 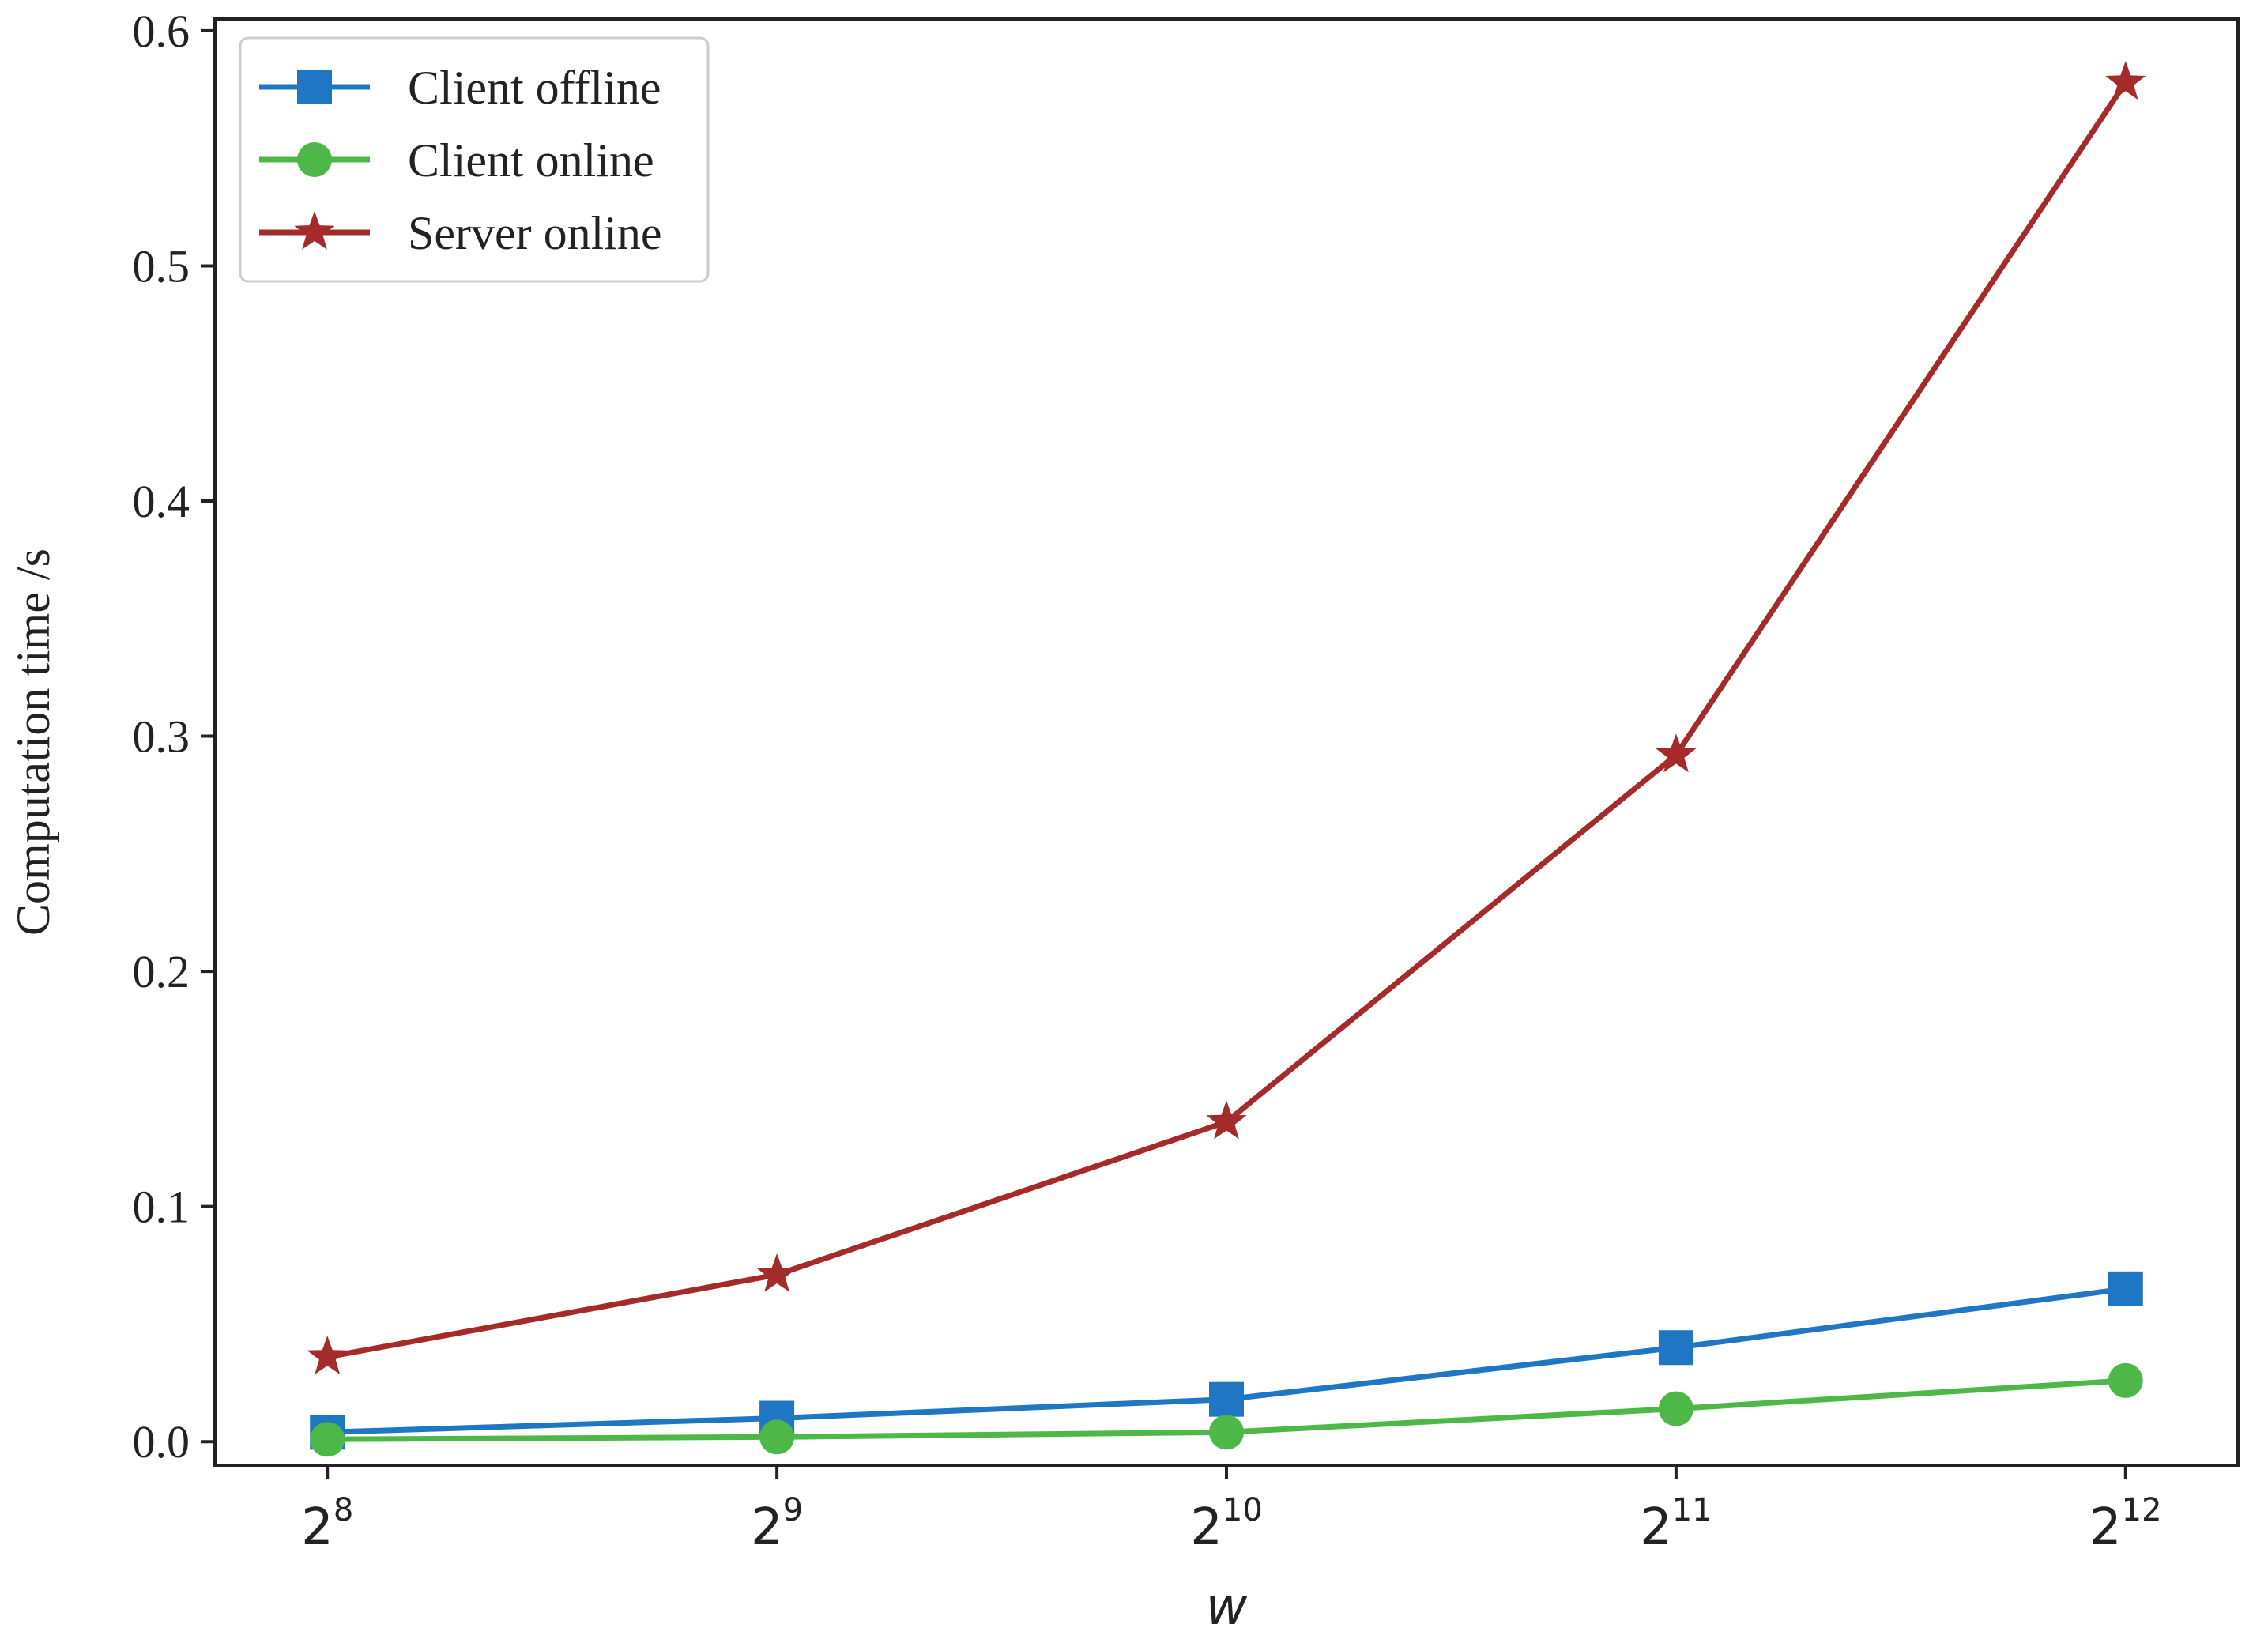 What do you see at coordinates (793, 1510) in the screenshot?
I see `x-tick-exponent: 9` at bounding box center [793, 1510].